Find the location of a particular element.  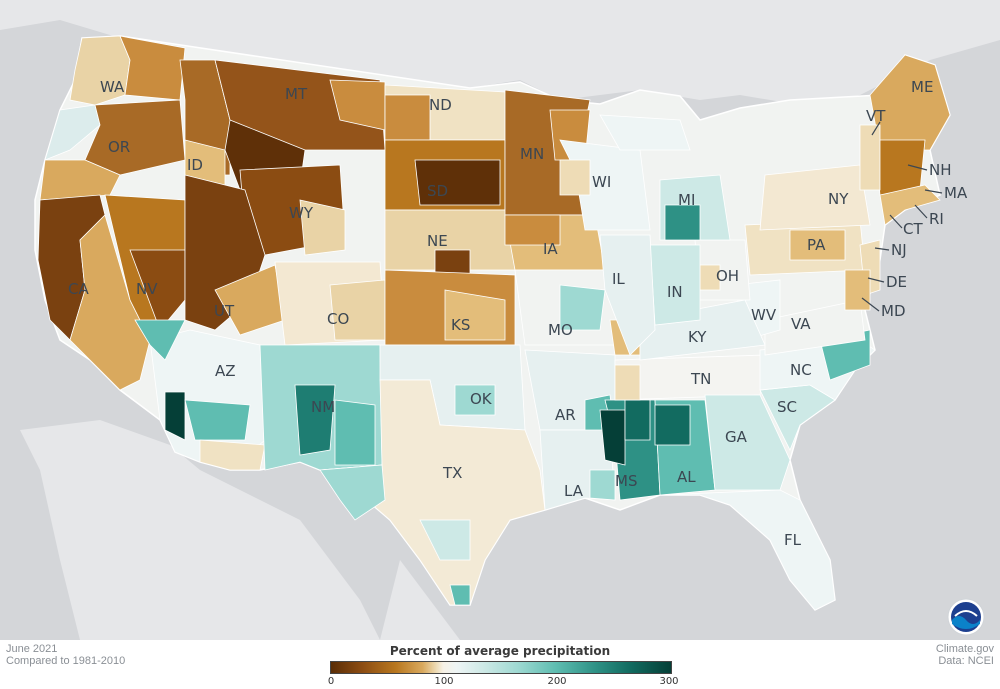

state-label-md: MD is located at coordinates (893, 311).